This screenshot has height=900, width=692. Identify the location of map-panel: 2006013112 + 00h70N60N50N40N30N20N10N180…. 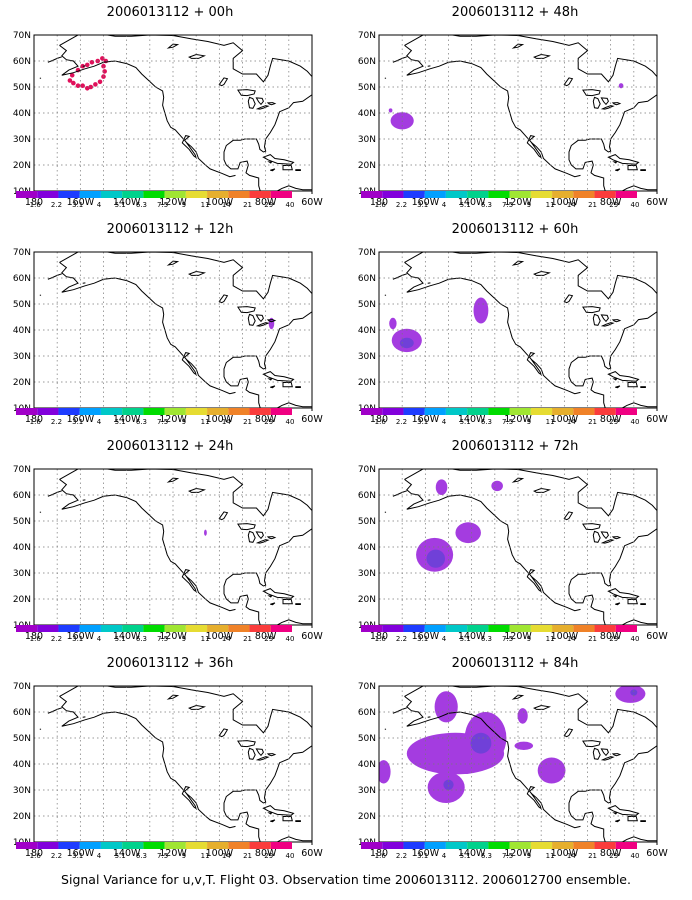
(170, 112).